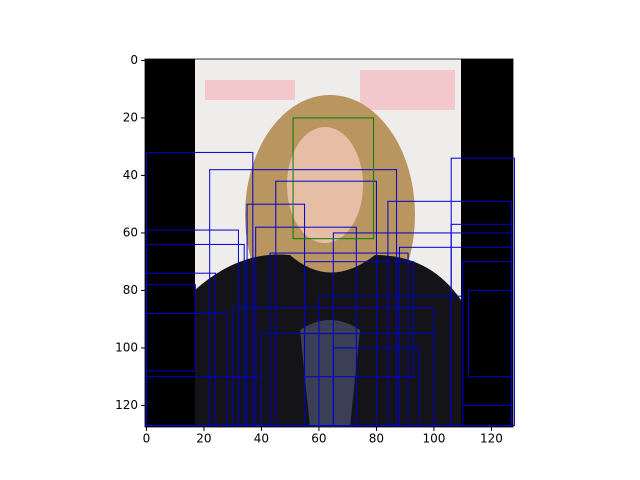  I want to click on y-tick-label: 20, so click(130, 117).